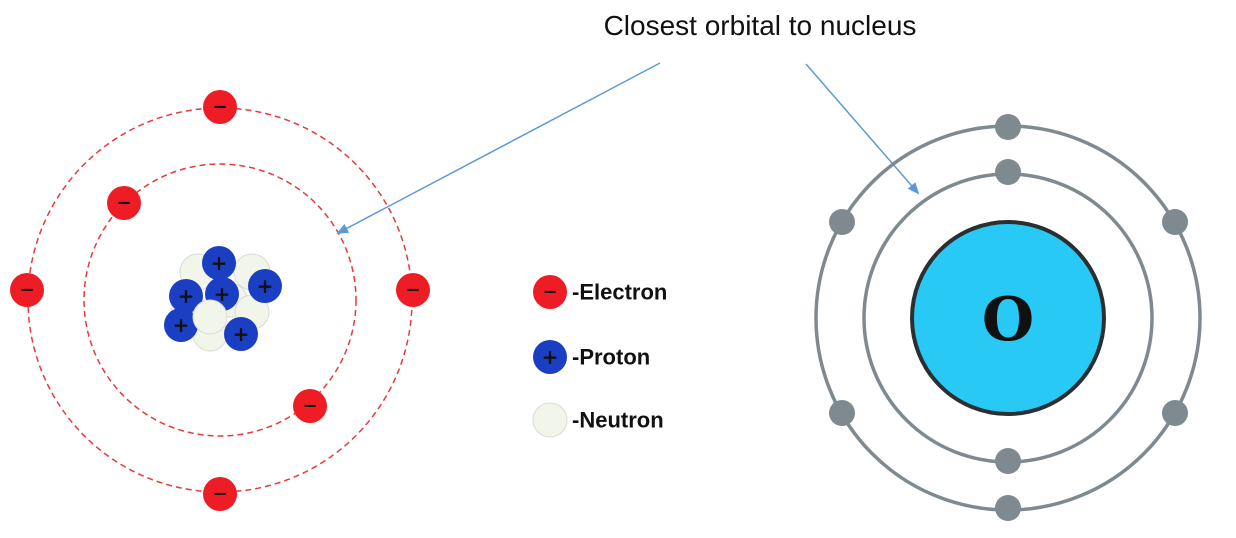 The height and width of the screenshot is (538, 1236). I want to click on legend: − -Electron + -Proton -Neutron, so click(599, 356).